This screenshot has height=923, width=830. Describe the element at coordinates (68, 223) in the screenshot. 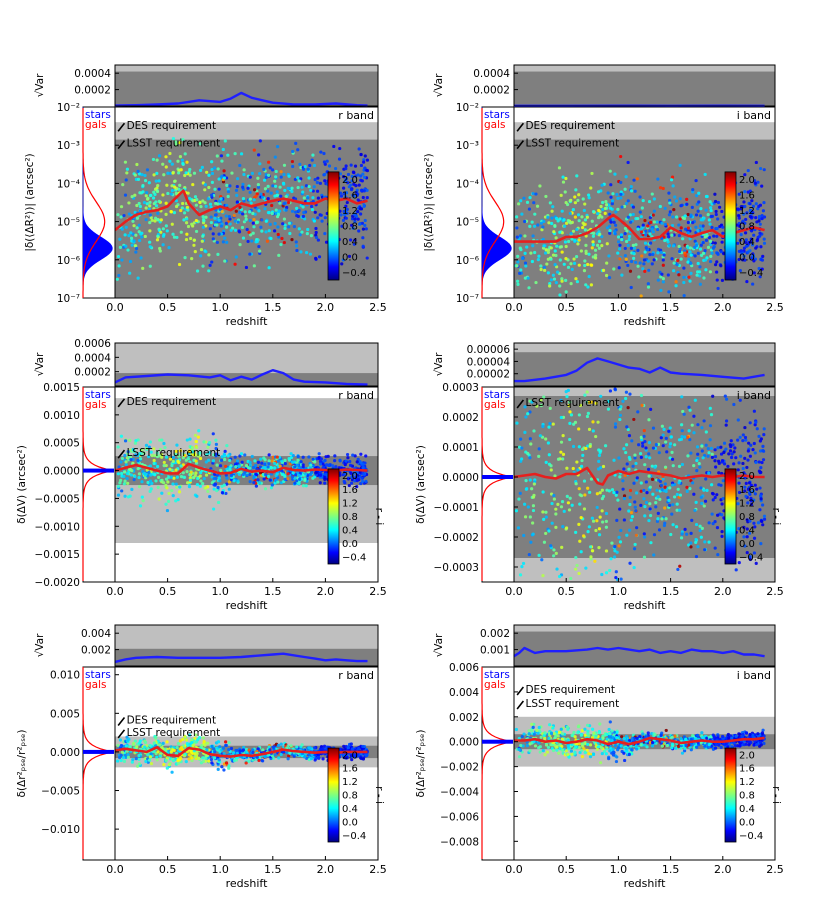

I see `y-tick-label: 10⁻⁵` at that location.